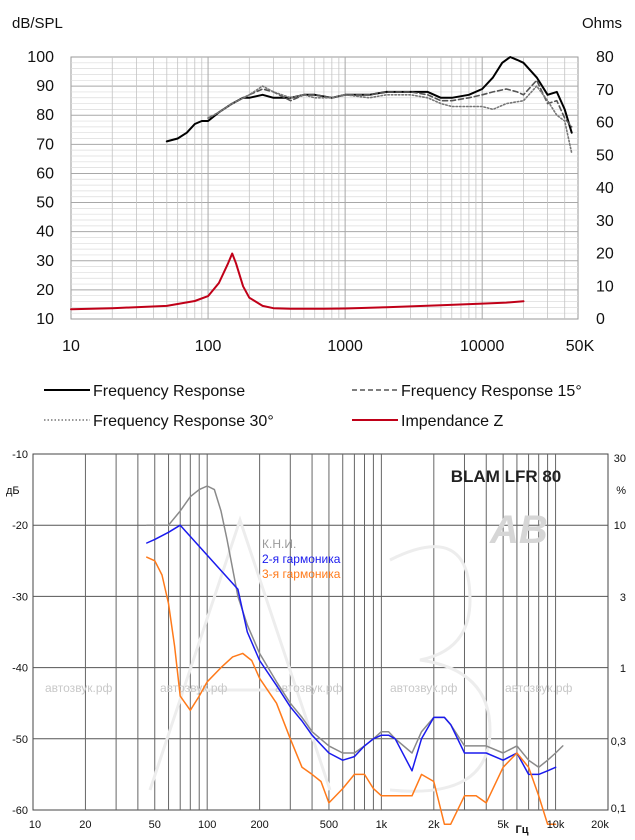 The height and width of the screenshot is (840, 635). Describe the element at coordinates (45, 319) in the screenshot. I see `chart-1-y-tick-label-left: 10` at that location.